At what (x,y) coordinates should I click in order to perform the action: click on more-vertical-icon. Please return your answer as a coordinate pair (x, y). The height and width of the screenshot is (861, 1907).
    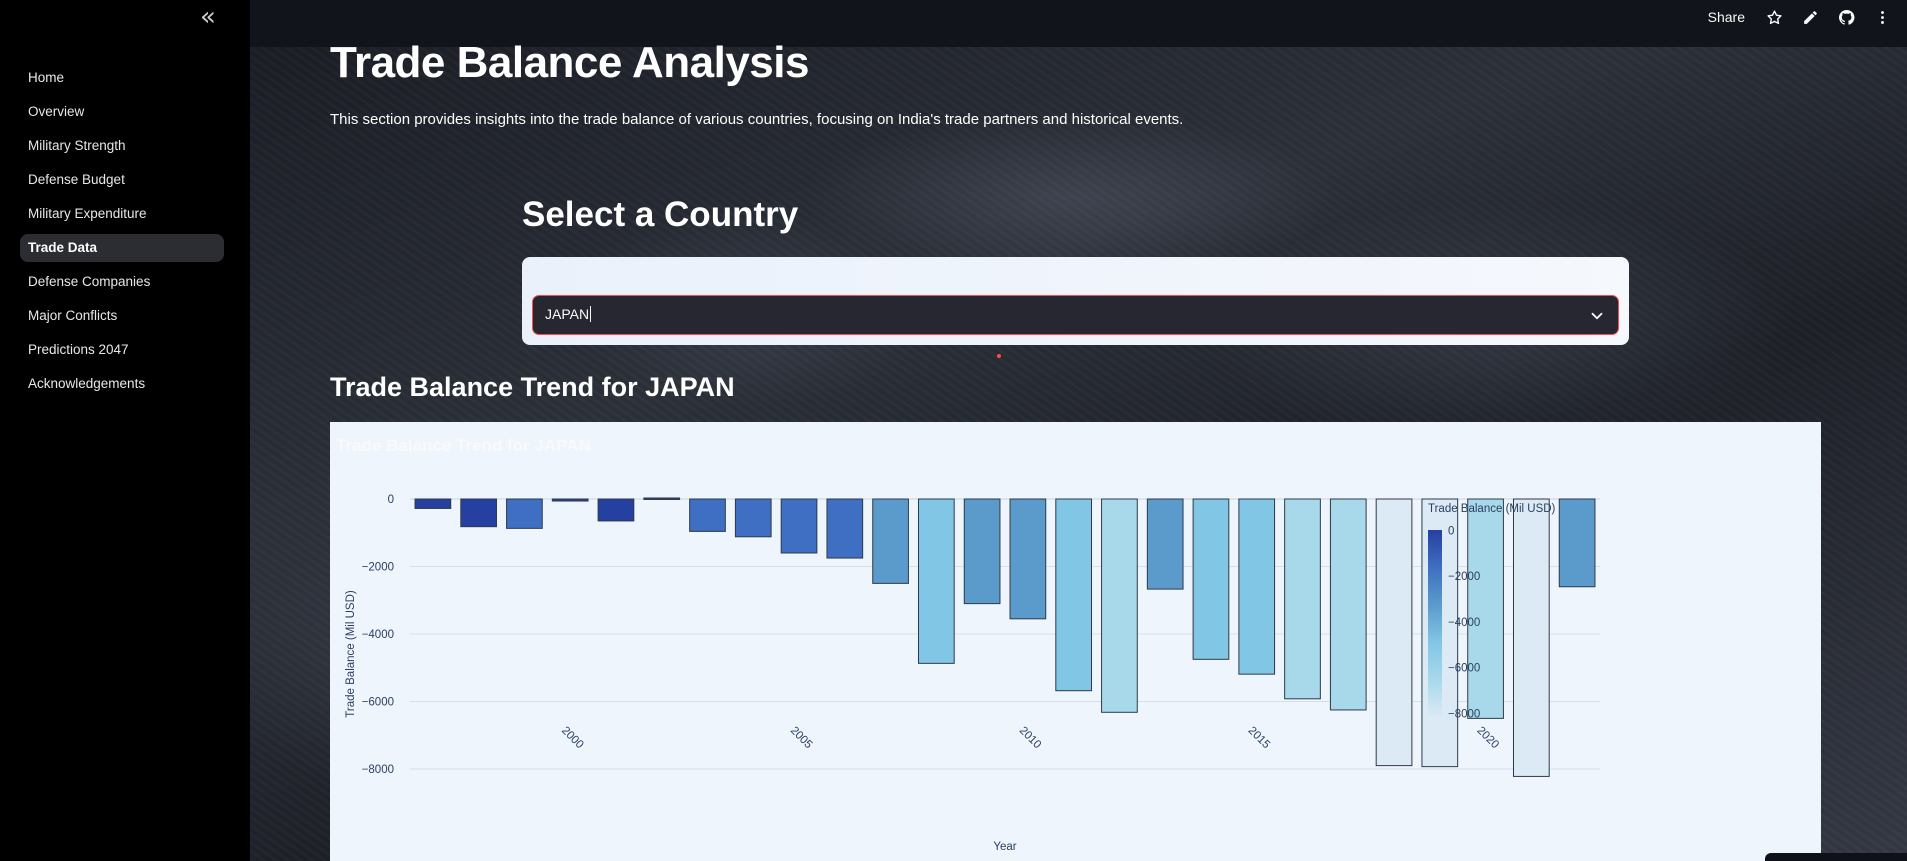
    Looking at the image, I should click on (1882, 17).